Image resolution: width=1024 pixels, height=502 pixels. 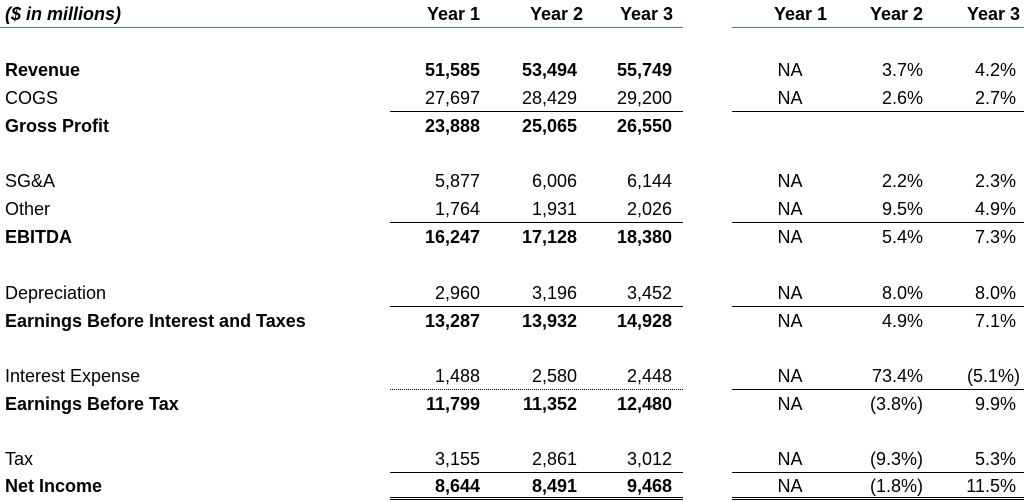 What do you see at coordinates (993, 14) in the screenshot?
I see `growth-header-year-3: Year 3` at bounding box center [993, 14].